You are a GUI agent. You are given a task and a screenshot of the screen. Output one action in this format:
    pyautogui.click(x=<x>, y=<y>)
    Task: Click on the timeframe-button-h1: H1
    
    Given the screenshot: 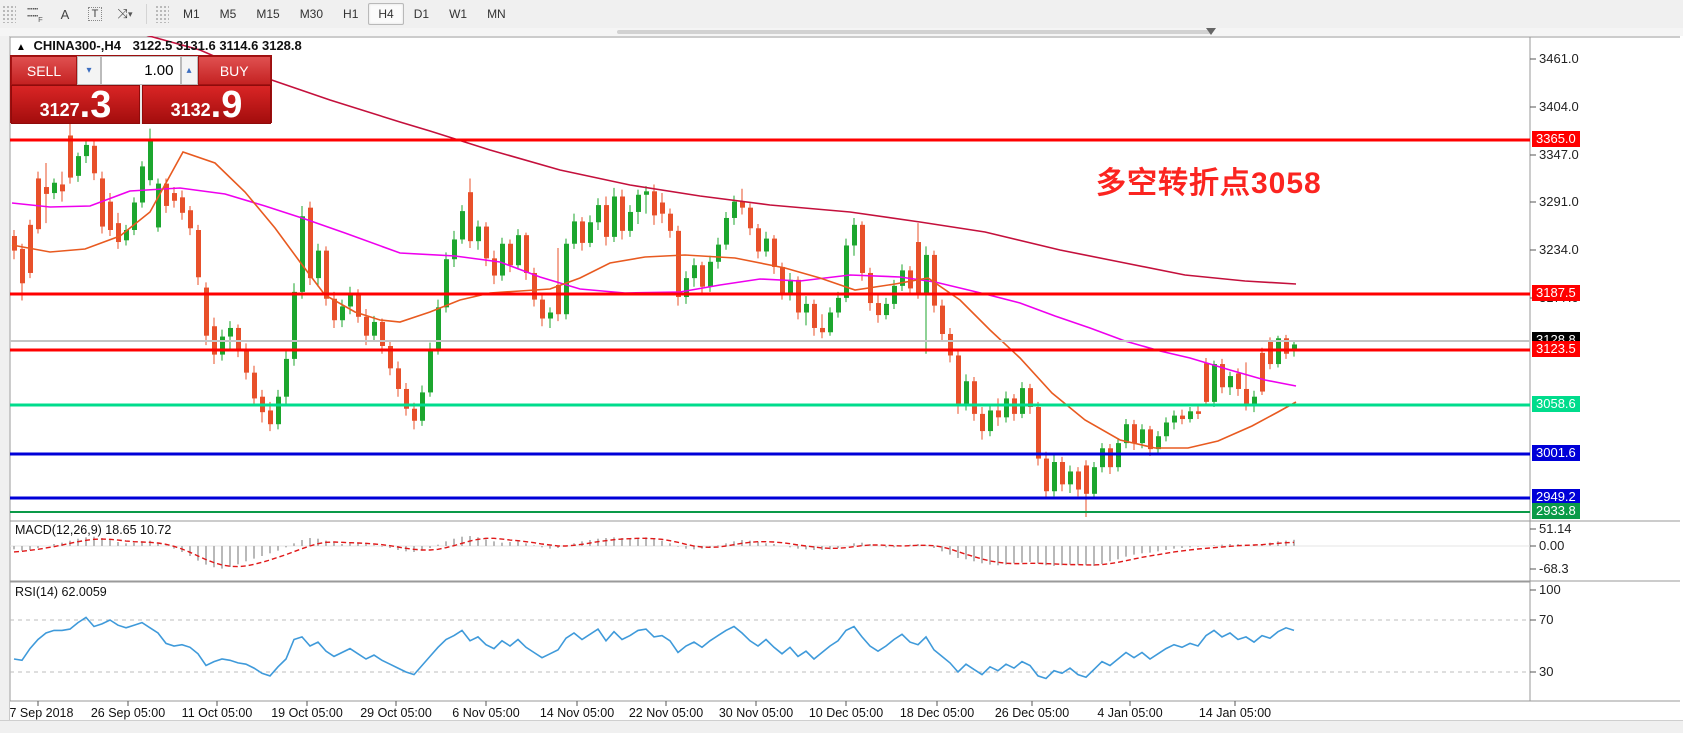 What is the action you would take?
    pyautogui.click(x=351, y=14)
    